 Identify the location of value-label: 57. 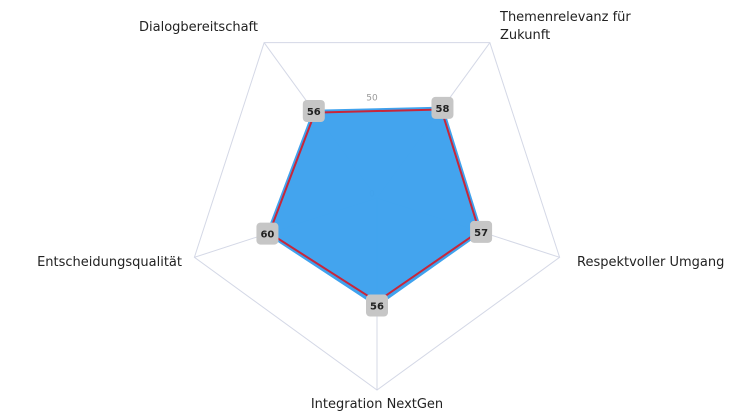
(481, 231).